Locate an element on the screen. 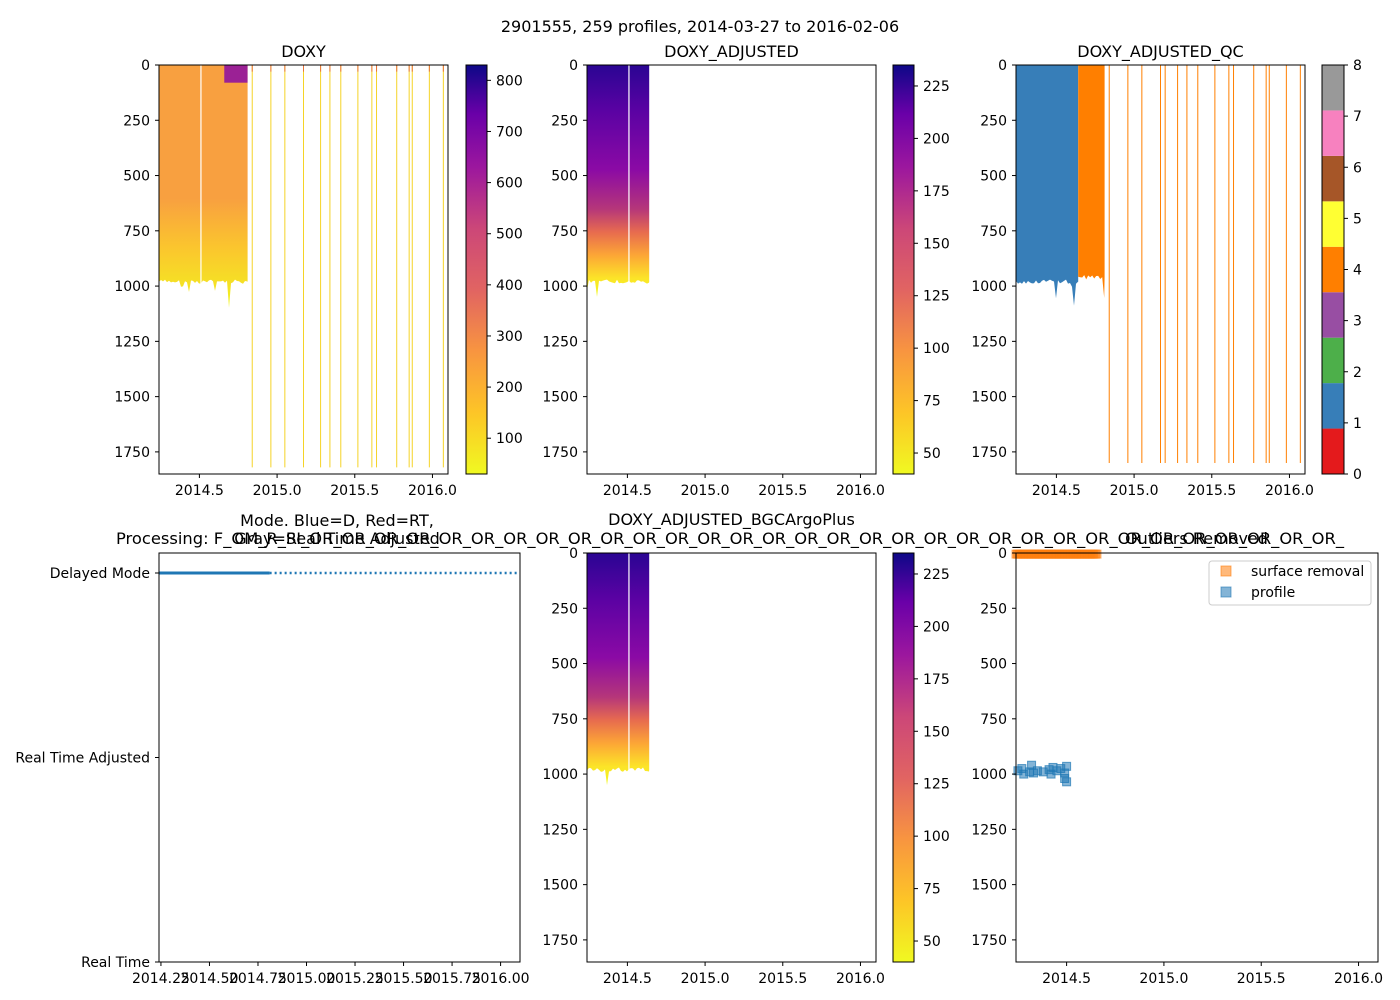 This screenshot has height=1000, width=1400. chart-title: DOXY_ADJUSTED_QC is located at coordinates (1160, 52).